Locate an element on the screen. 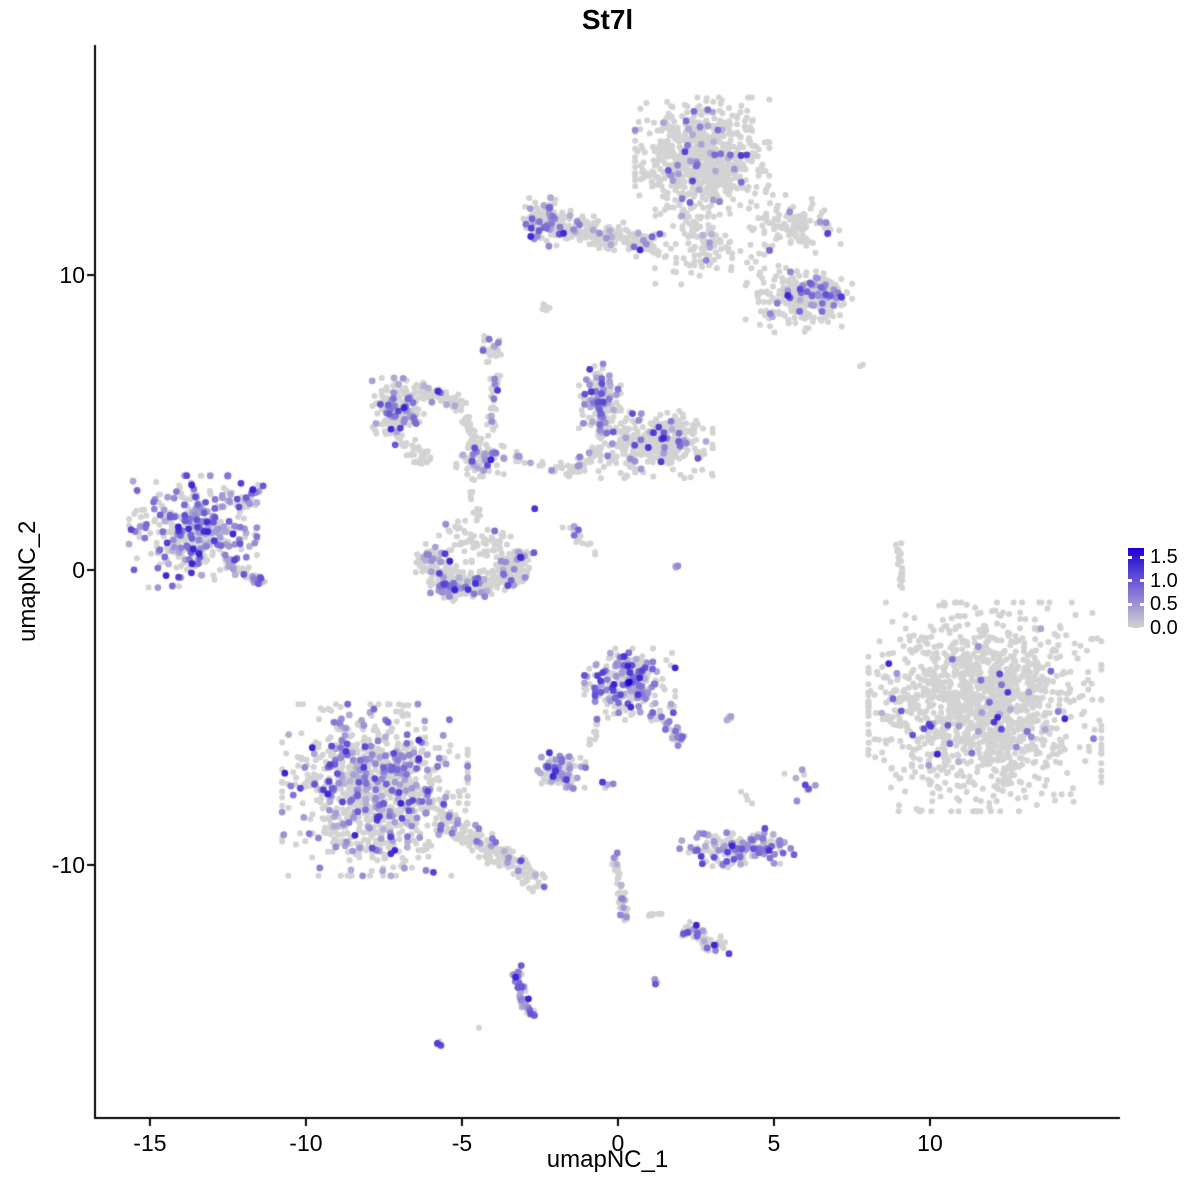 This screenshot has width=1200, height=1200. y-tick-label: 10 is located at coordinates (72, 275).